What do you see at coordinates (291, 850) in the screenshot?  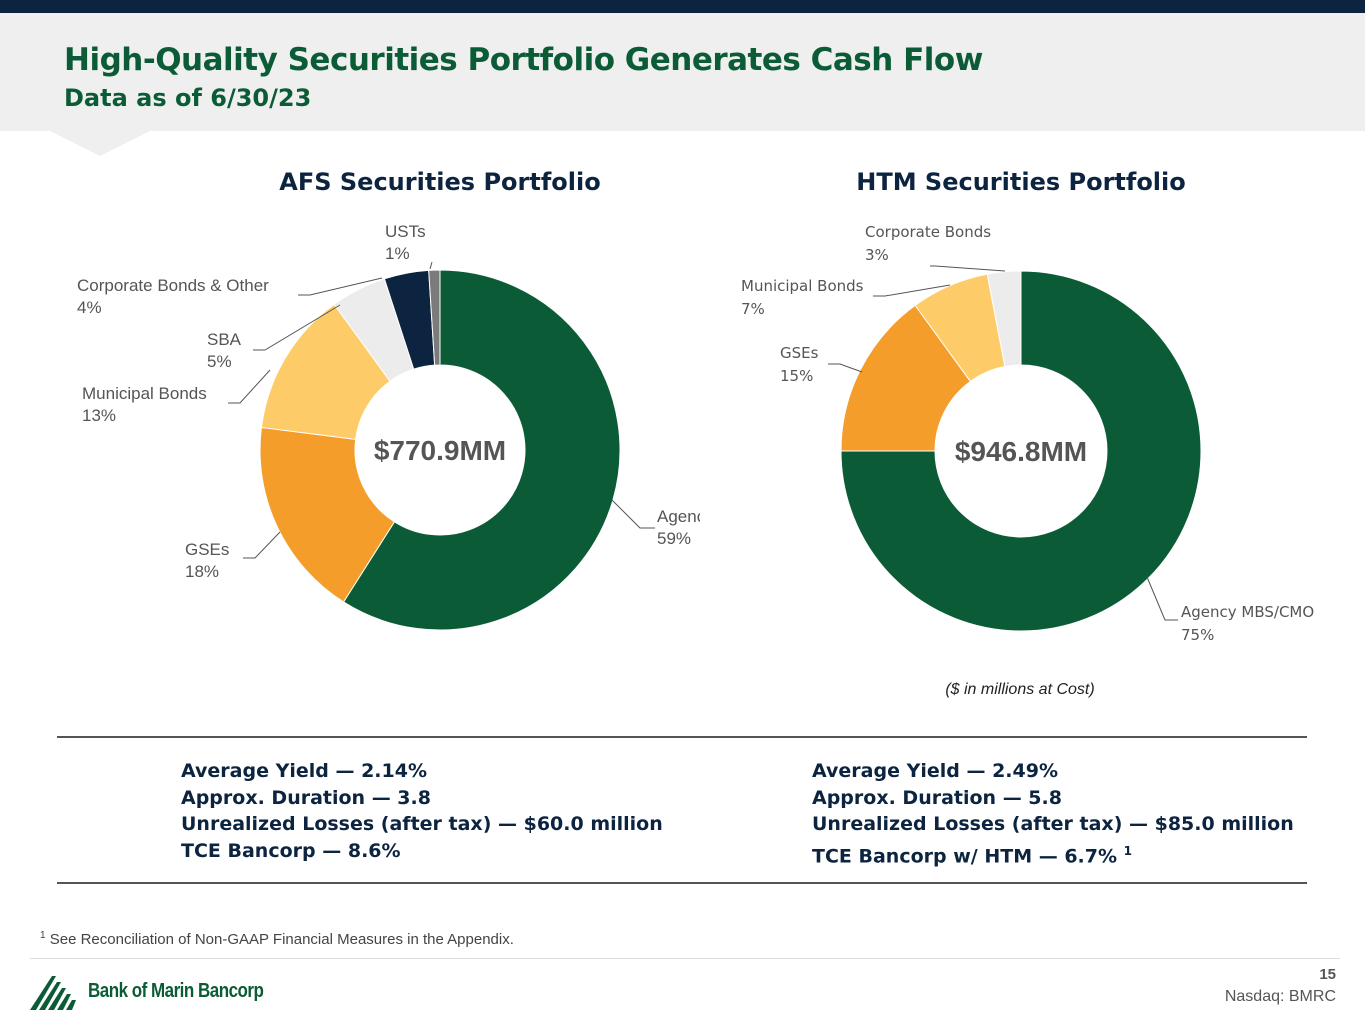 I see `afs-tce: TCE Bancorp — 8.6%` at bounding box center [291, 850].